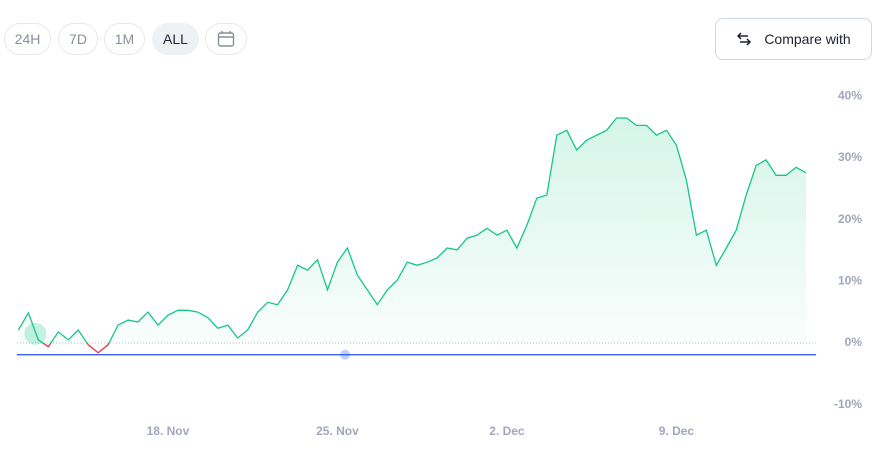  I want to click on range-button: ALL, so click(175, 39).